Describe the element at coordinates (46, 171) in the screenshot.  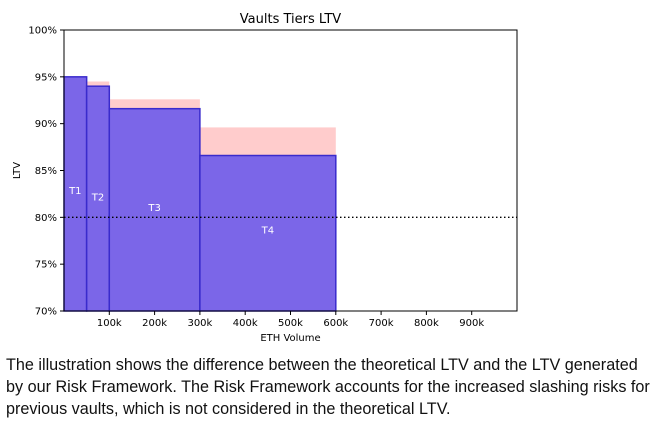
I see `y-tick-label: 85%` at that location.